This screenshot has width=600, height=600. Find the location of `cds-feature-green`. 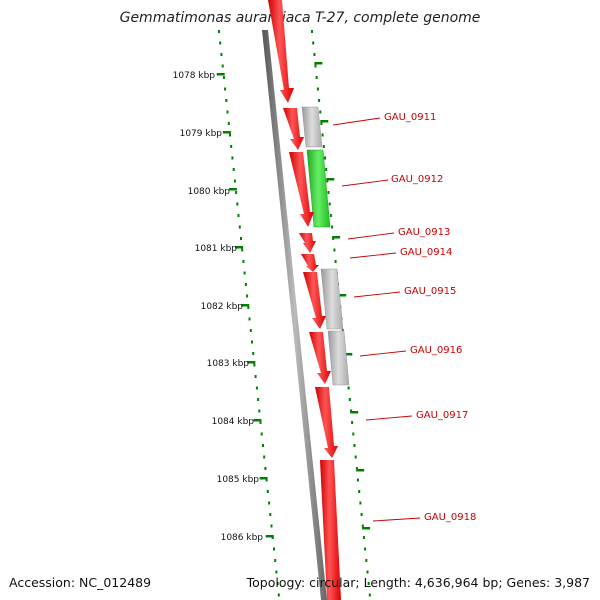

cds-feature-green is located at coordinates (318, 188).